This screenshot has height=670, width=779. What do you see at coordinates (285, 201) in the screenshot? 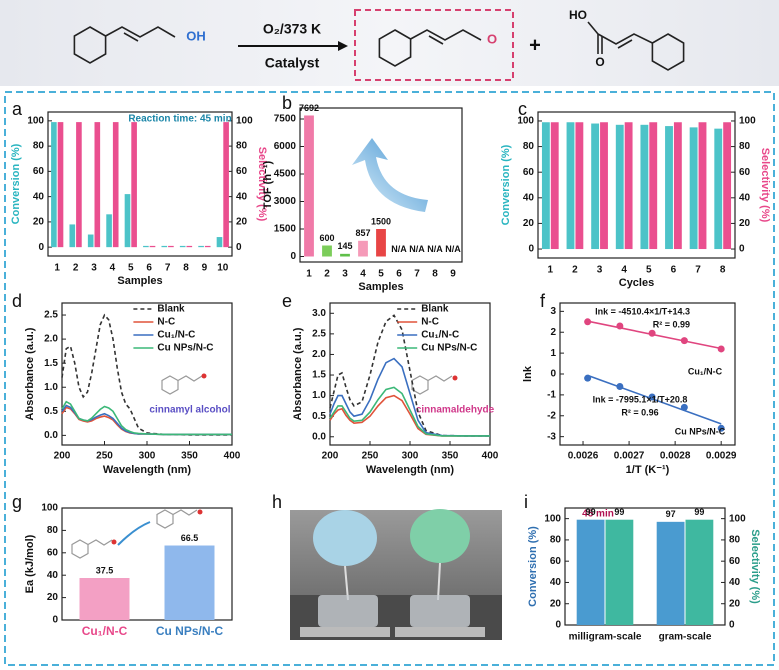
I see `y-tick-label: 3000` at bounding box center [285, 201].